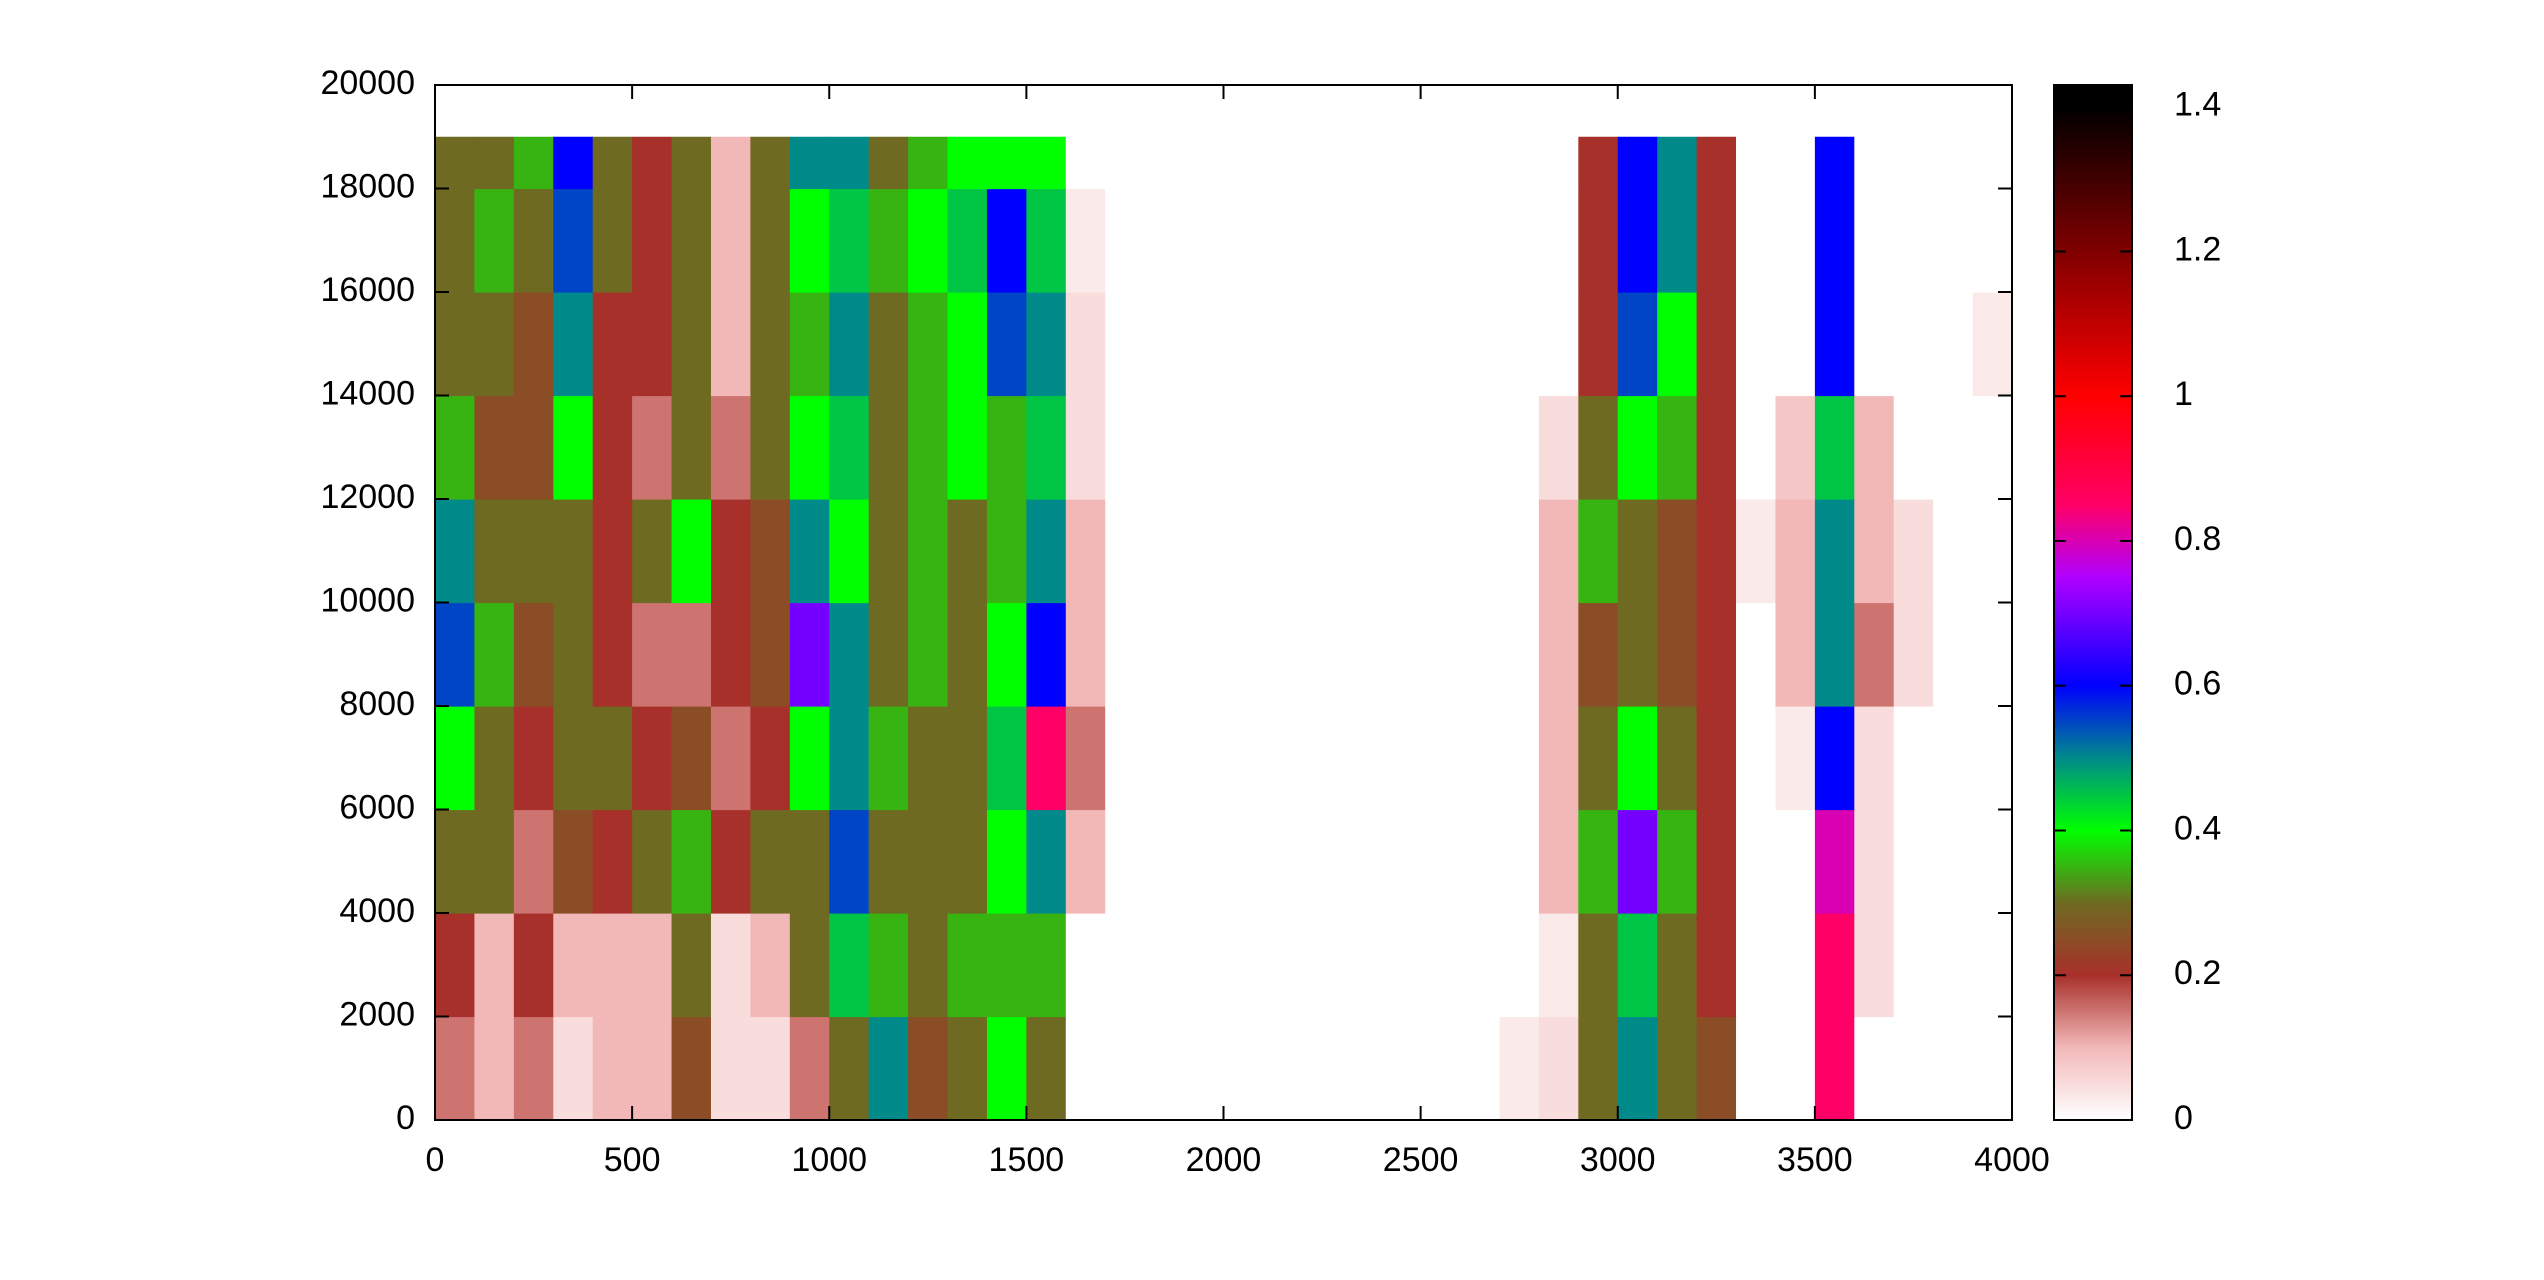  What do you see at coordinates (1027, 1160) in the screenshot?
I see `x-tick-label: 1500` at bounding box center [1027, 1160].